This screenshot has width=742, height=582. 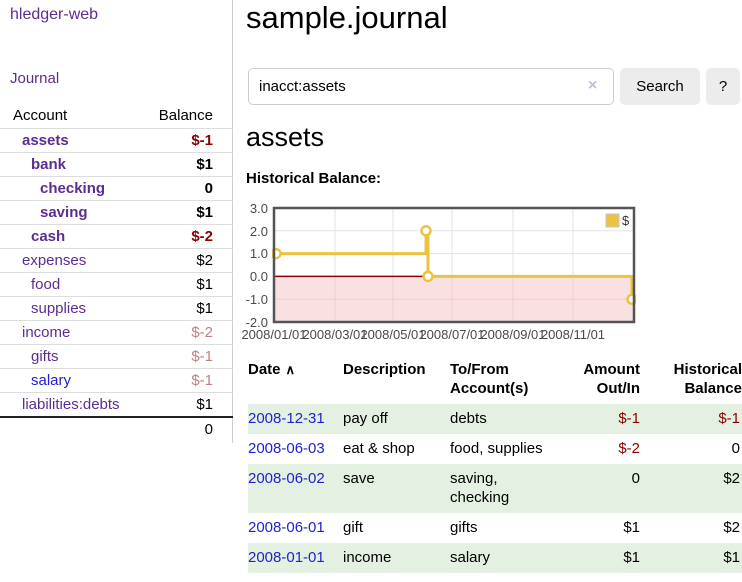 I want to click on x-axis-tick: 2008/07/01, so click(x=452, y=334).